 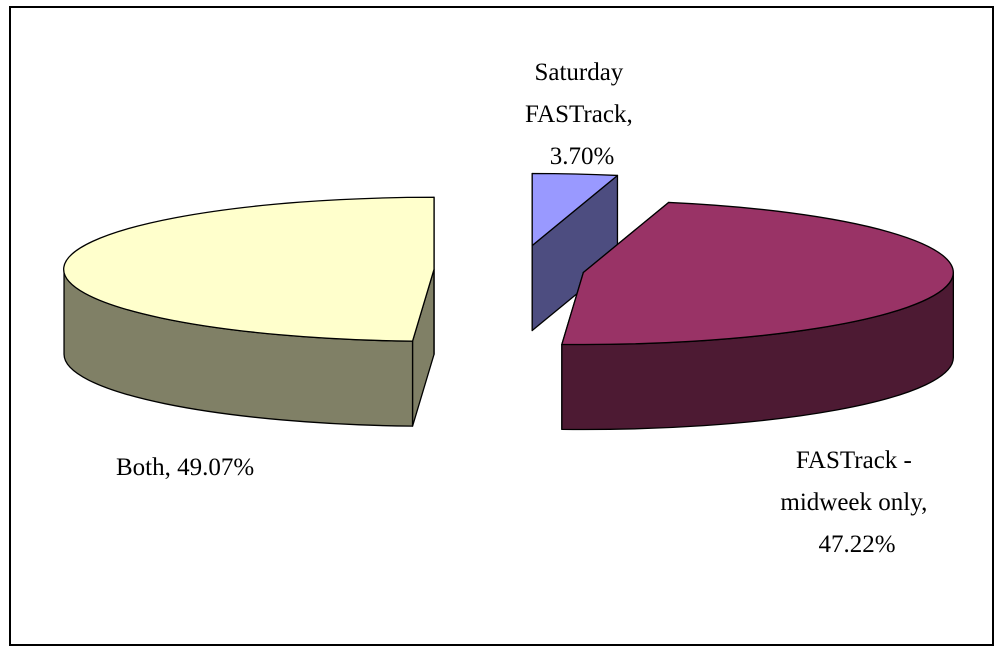 I want to click on data-label-both: Both, 49.07%, so click(x=185, y=467).